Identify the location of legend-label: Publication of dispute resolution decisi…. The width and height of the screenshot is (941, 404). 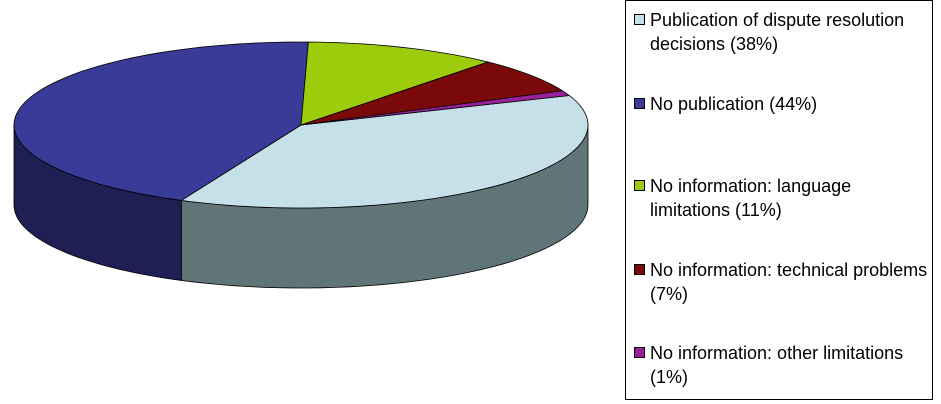
(777, 32).